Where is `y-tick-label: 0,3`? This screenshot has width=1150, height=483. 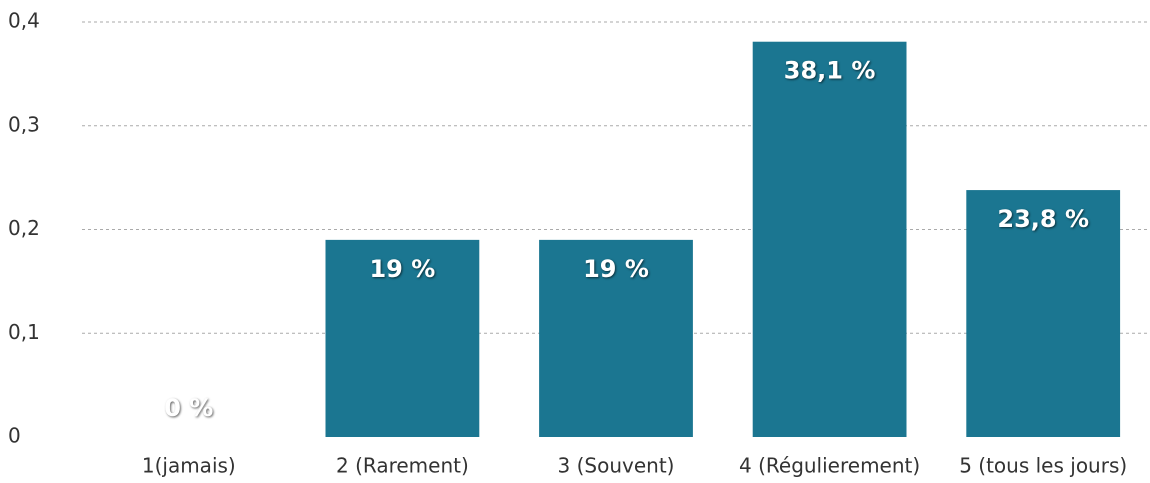 y-tick-label: 0,3 is located at coordinates (24, 124).